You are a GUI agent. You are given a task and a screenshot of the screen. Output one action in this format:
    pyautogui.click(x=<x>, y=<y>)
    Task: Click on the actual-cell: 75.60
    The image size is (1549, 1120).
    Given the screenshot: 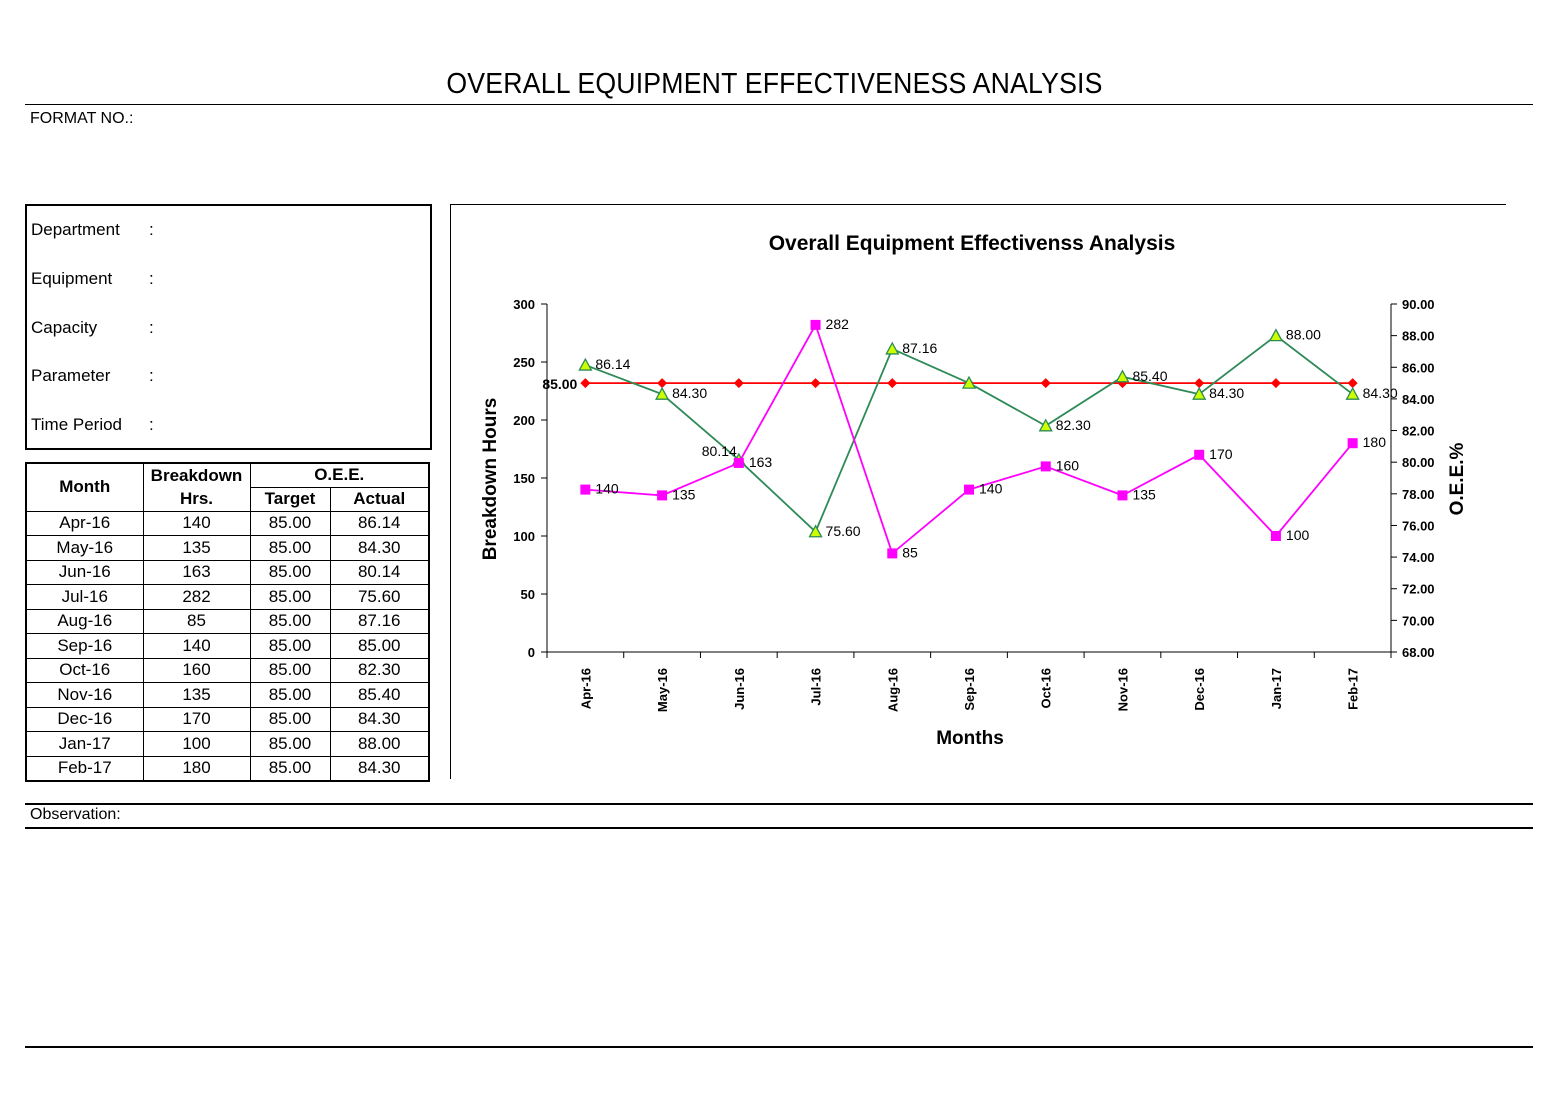 What is the action you would take?
    pyautogui.click(x=379, y=597)
    